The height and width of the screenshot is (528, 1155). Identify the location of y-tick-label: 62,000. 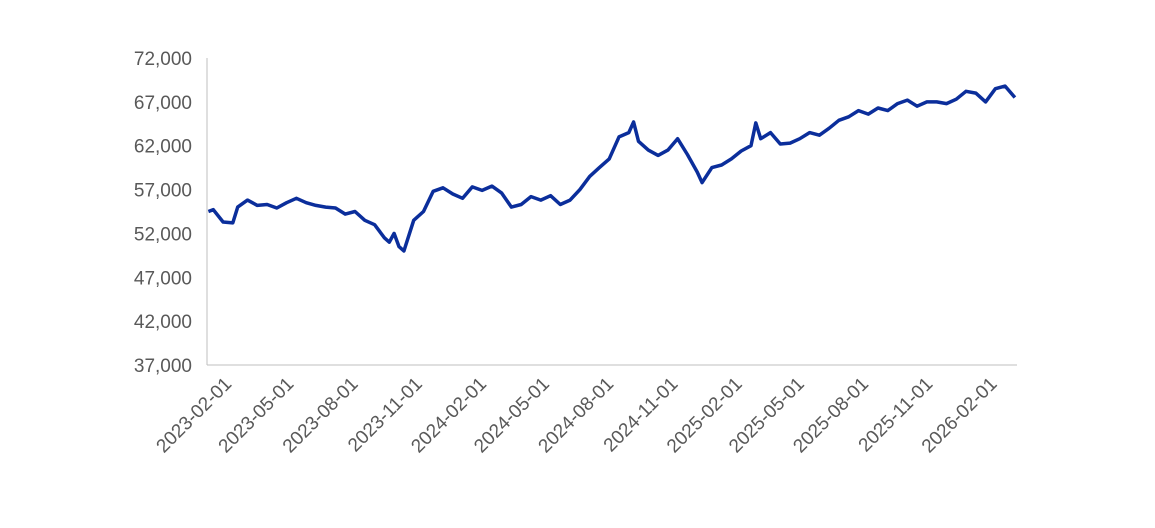
(163, 147).